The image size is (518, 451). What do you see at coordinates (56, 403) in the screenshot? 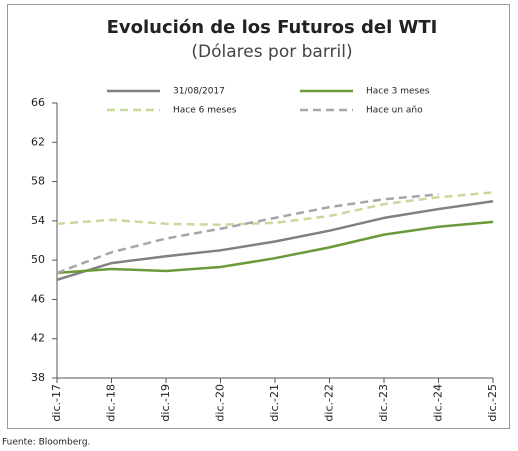
I see `x-tick-label: dic.-17` at bounding box center [56, 403].